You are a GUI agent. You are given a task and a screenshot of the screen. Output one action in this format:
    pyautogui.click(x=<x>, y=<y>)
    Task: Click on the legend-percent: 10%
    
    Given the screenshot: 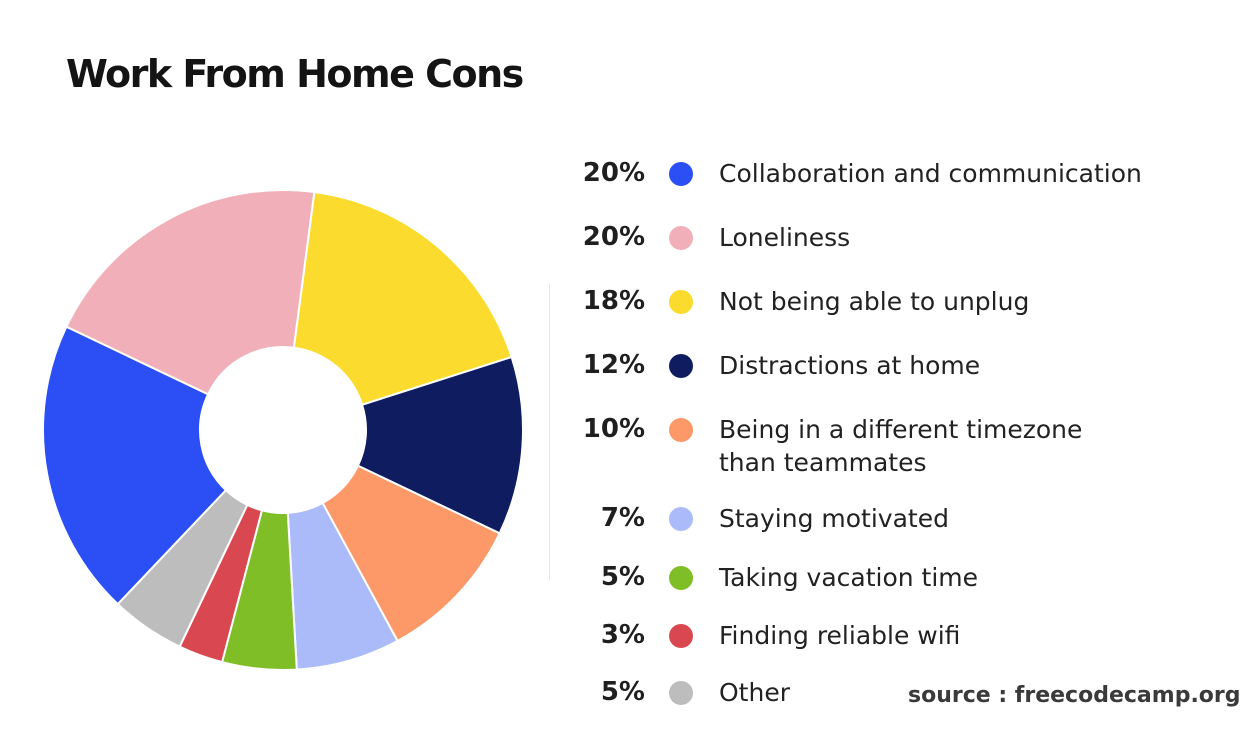 What is the action you would take?
    pyautogui.click(x=613, y=429)
    